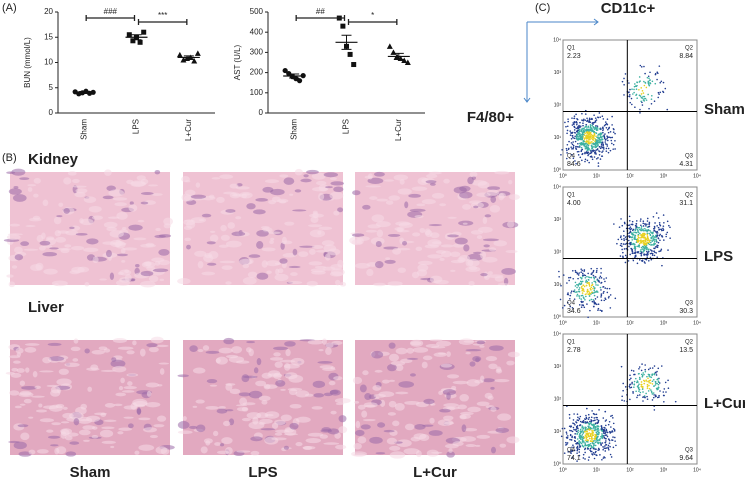  What do you see at coordinates (257, 92) in the screenshot?
I see `y-tick-label: 100` at bounding box center [257, 92].